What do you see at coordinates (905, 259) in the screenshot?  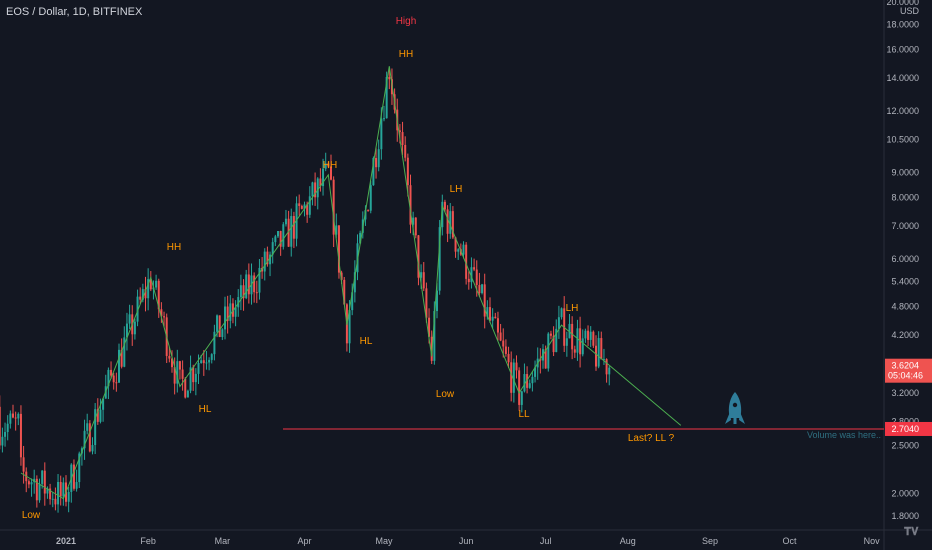 I see `price-tick-label: 6.0000` at bounding box center [905, 259].